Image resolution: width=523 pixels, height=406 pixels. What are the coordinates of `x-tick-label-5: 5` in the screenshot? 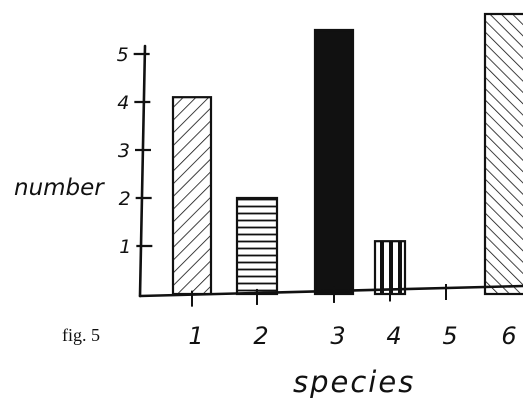 It's located at (449, 336).